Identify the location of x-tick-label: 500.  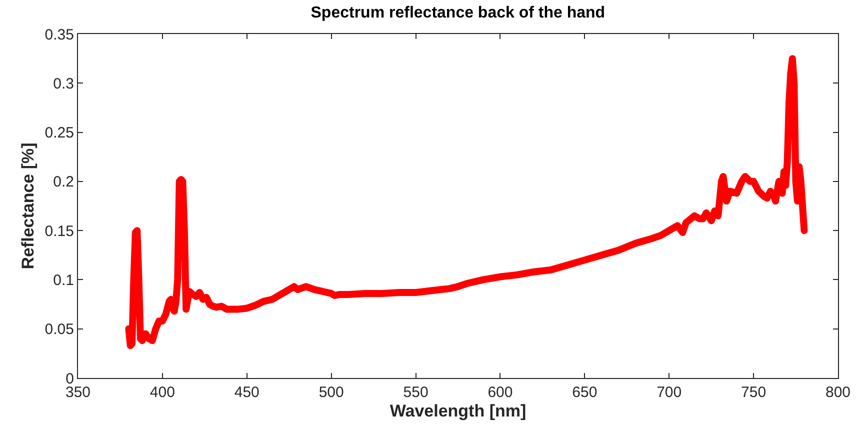
(331, 392).